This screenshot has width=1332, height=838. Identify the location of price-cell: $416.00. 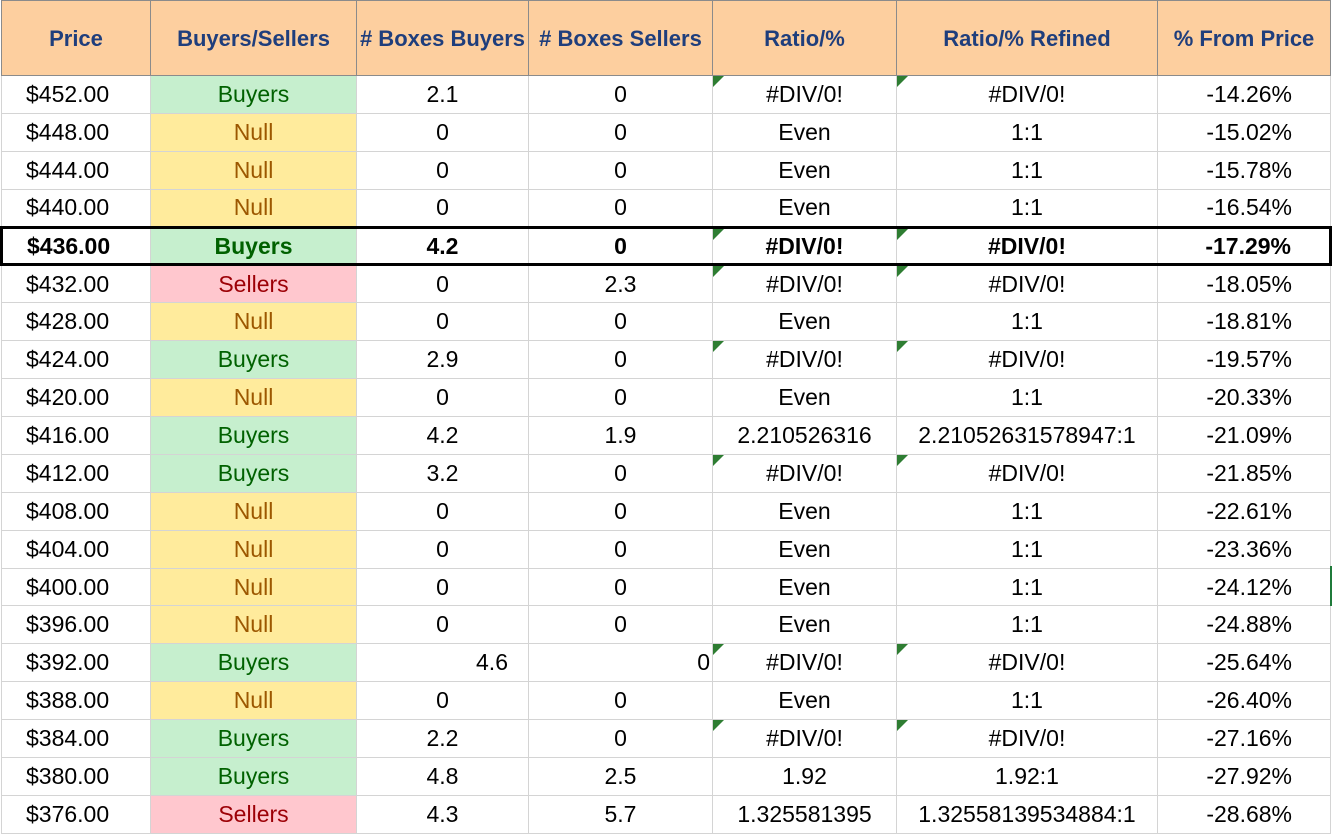
(76, 435).